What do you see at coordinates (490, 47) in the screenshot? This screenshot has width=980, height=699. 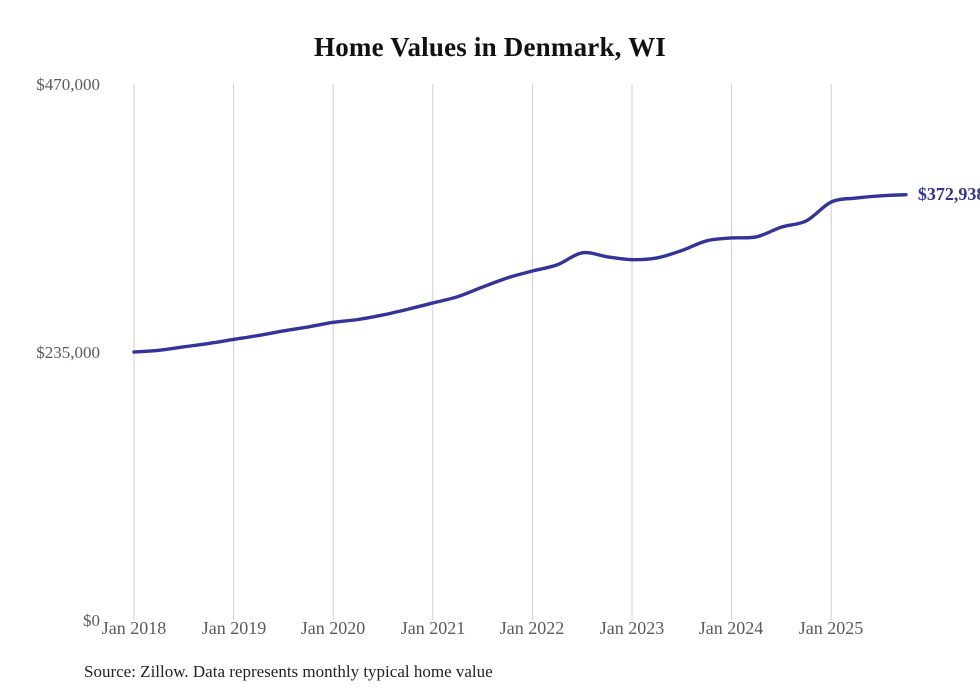 I see `page-title: Home Values in Denmark, WI` at bounding box center [490, 47].